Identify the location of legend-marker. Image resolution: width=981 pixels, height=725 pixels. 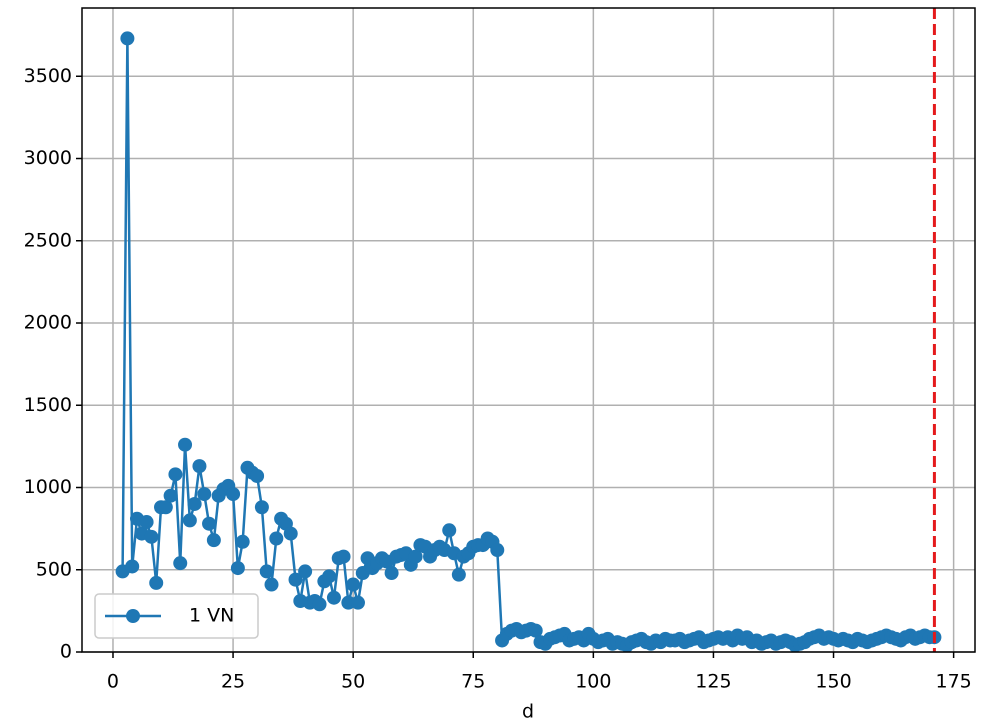
(133, 616).